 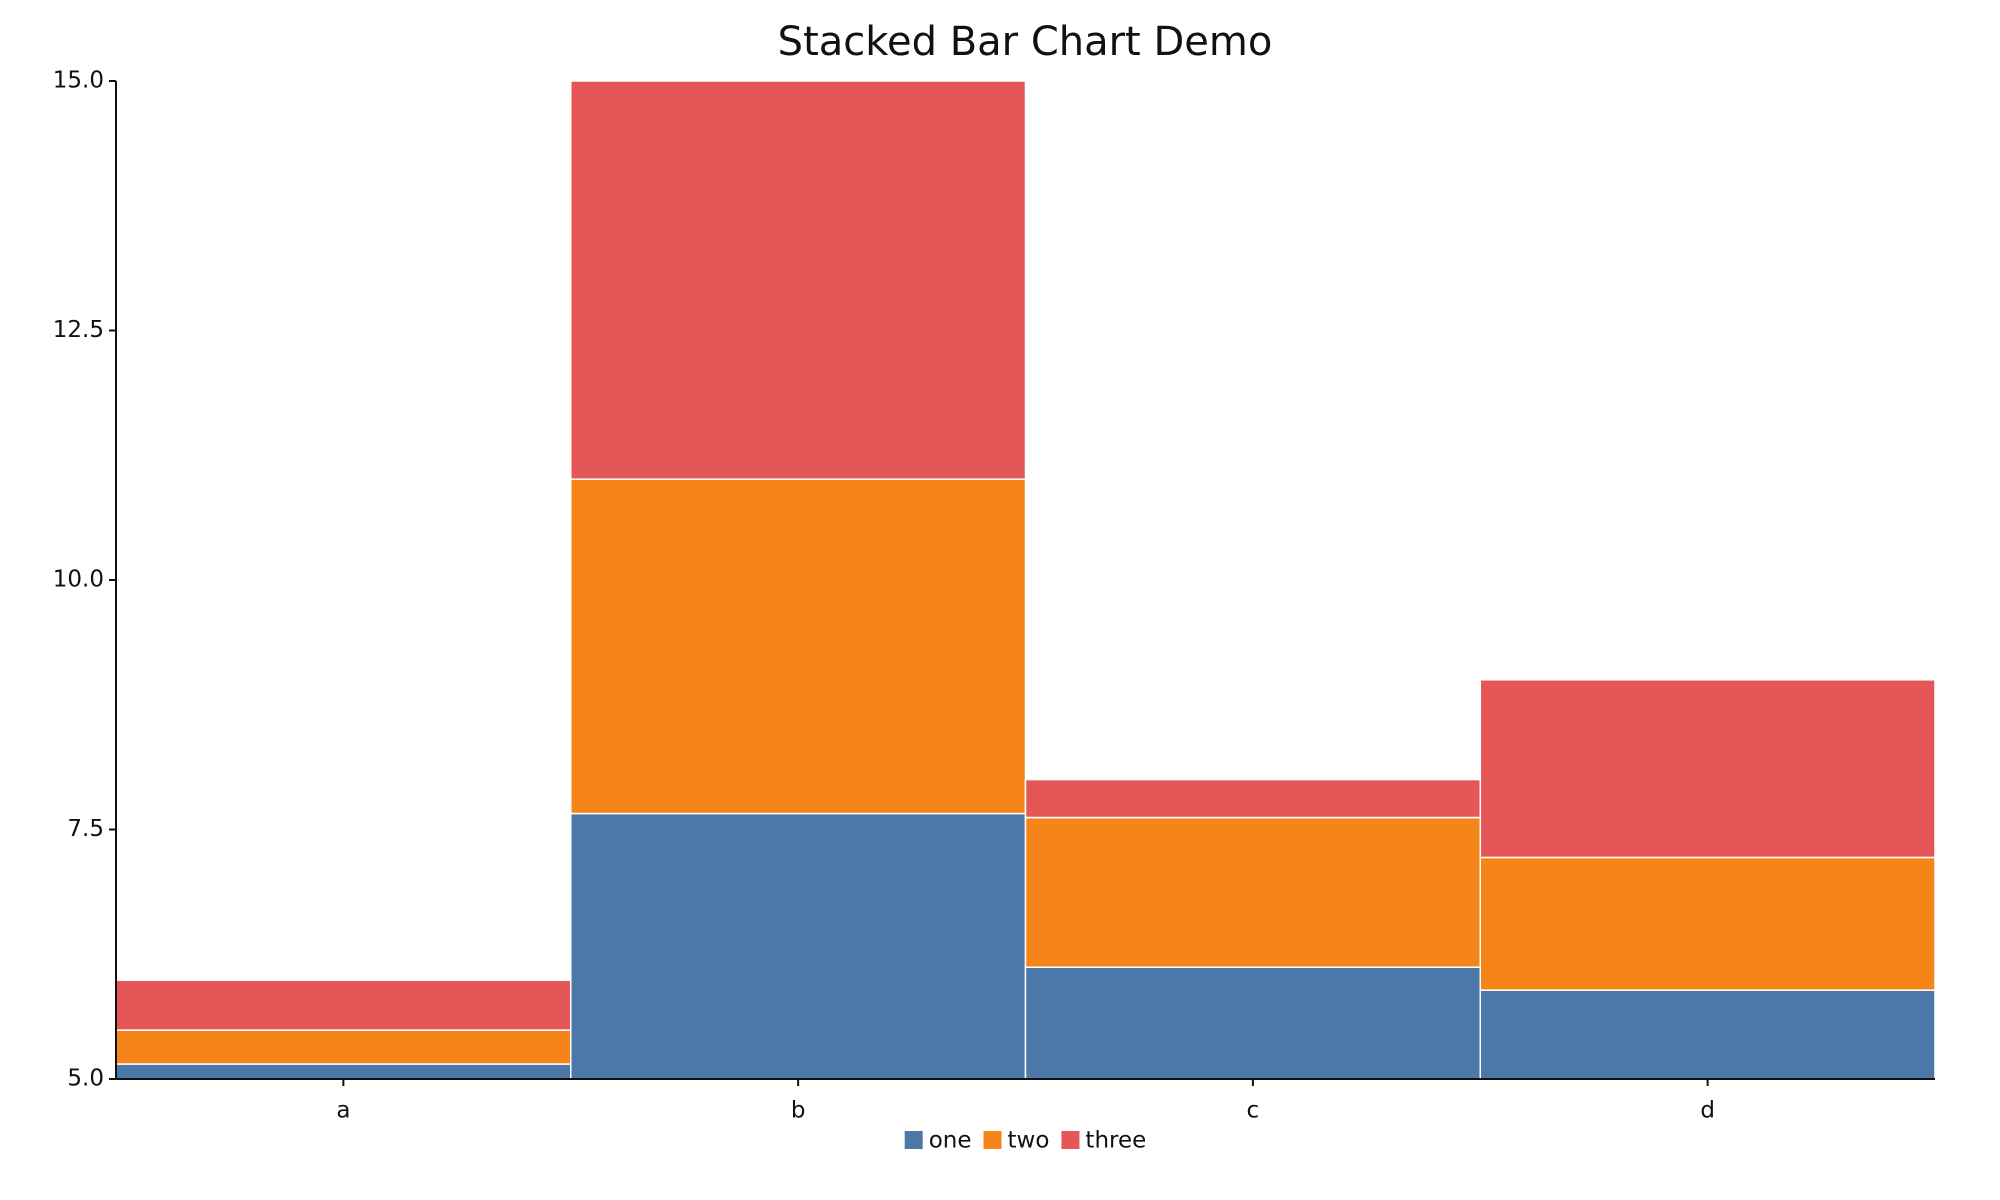 What do you see at coordinates (798, 1111) in the screenshot?
I see `x-tick-label: b` at bounding box center [798, 1111].